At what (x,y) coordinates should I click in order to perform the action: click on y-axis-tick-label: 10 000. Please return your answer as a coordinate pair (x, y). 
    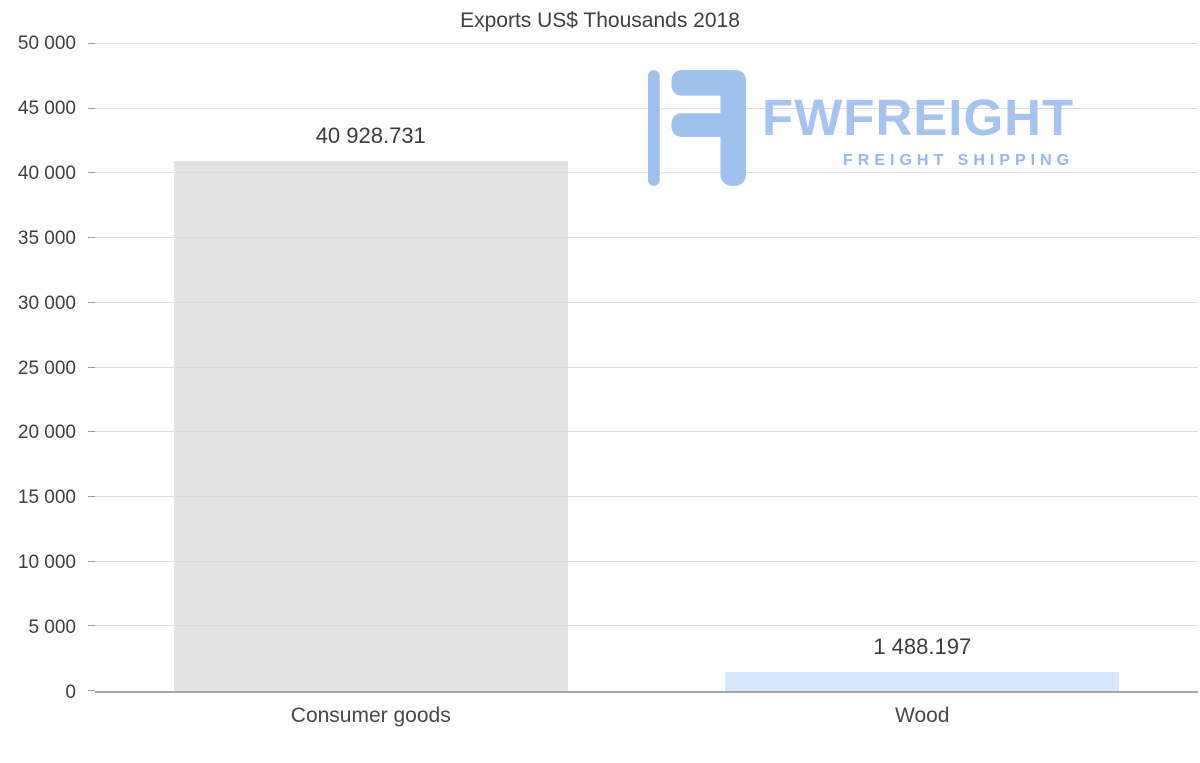
    Looking at the image, I should click on (46, 563).